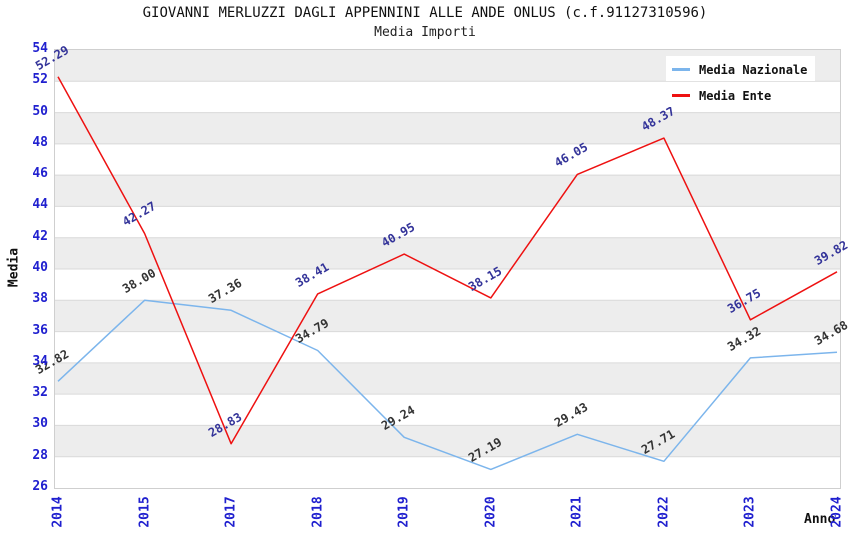  What do you see at coordinates (231, 512) in the screenshot?
I see `x-tick-label: 2017` at bounding box center [231, 512].